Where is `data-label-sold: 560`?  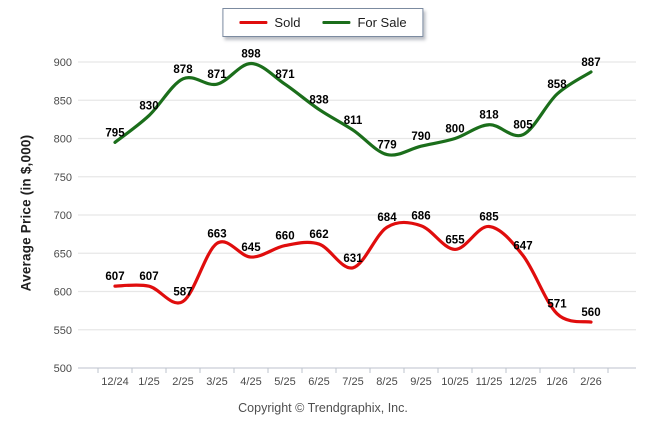 data-label-sold: 560 is located at coordinates (590, 313).